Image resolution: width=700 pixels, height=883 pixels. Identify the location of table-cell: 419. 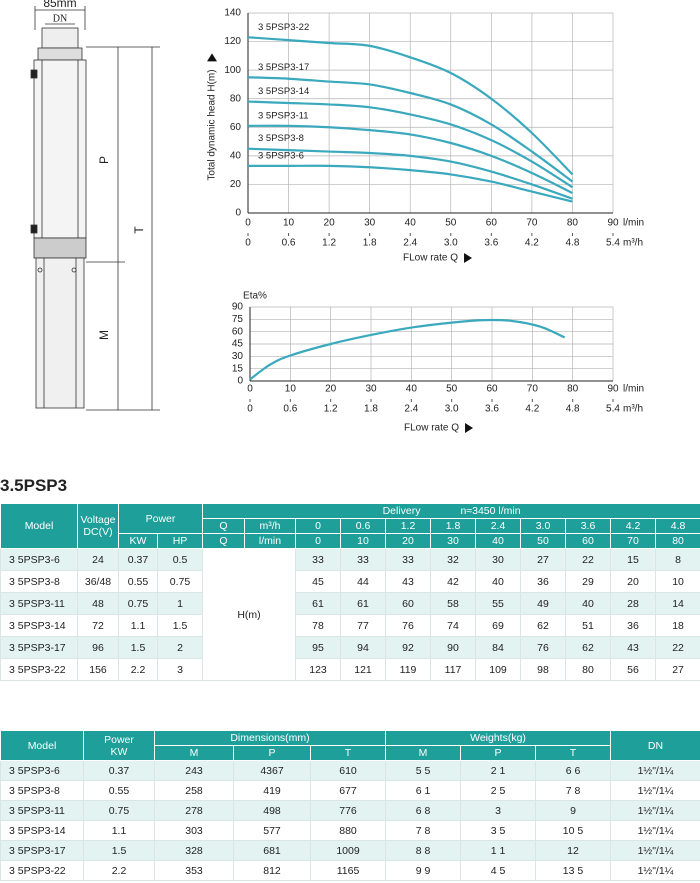
(272, 790).